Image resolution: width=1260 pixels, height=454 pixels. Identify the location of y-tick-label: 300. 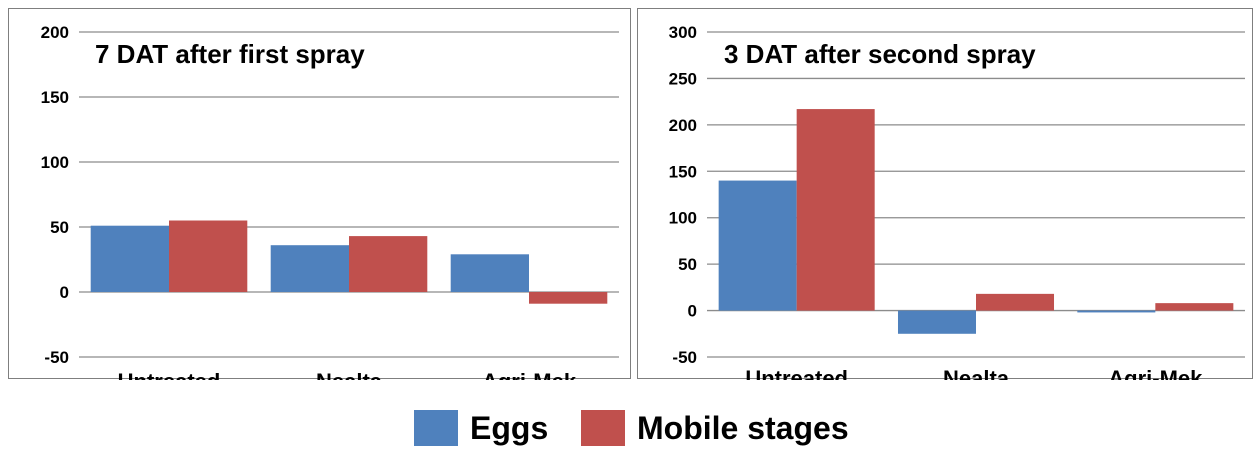
(683, 32).